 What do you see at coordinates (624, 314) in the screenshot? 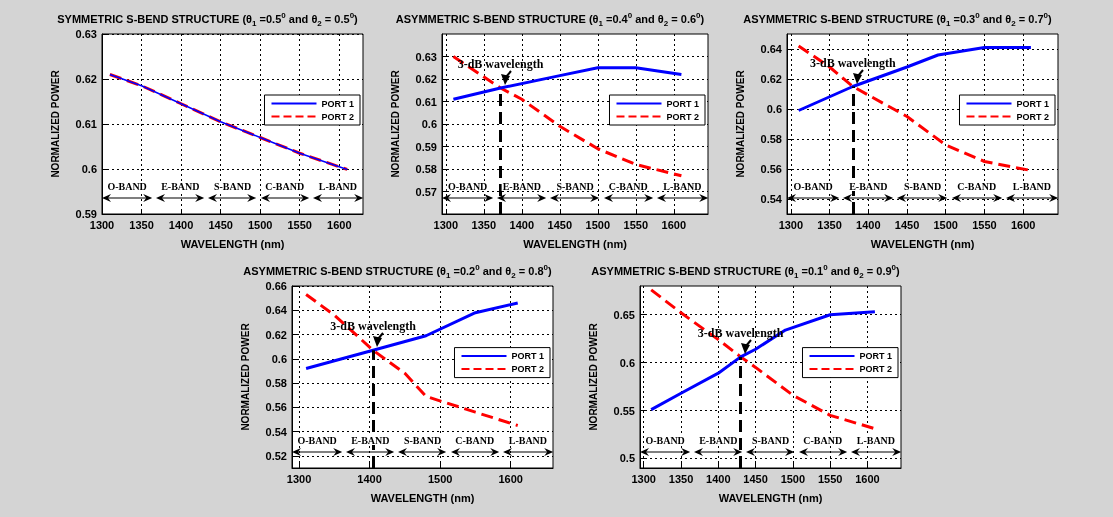
I see `y-tick-label: 0.65` at bounding box center [624, 314].